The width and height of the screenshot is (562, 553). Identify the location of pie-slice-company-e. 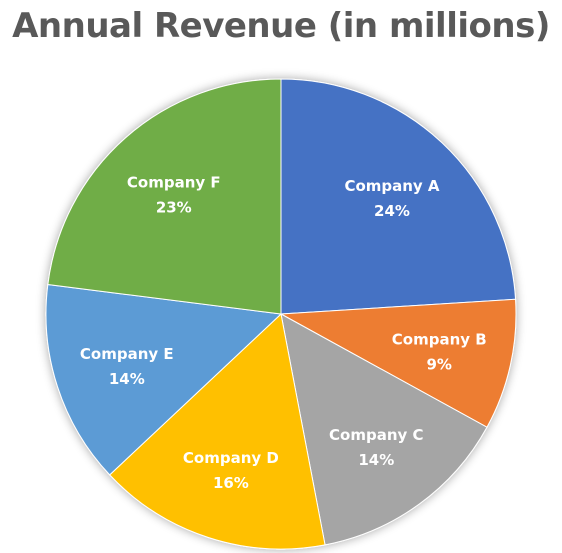
(164, 379).